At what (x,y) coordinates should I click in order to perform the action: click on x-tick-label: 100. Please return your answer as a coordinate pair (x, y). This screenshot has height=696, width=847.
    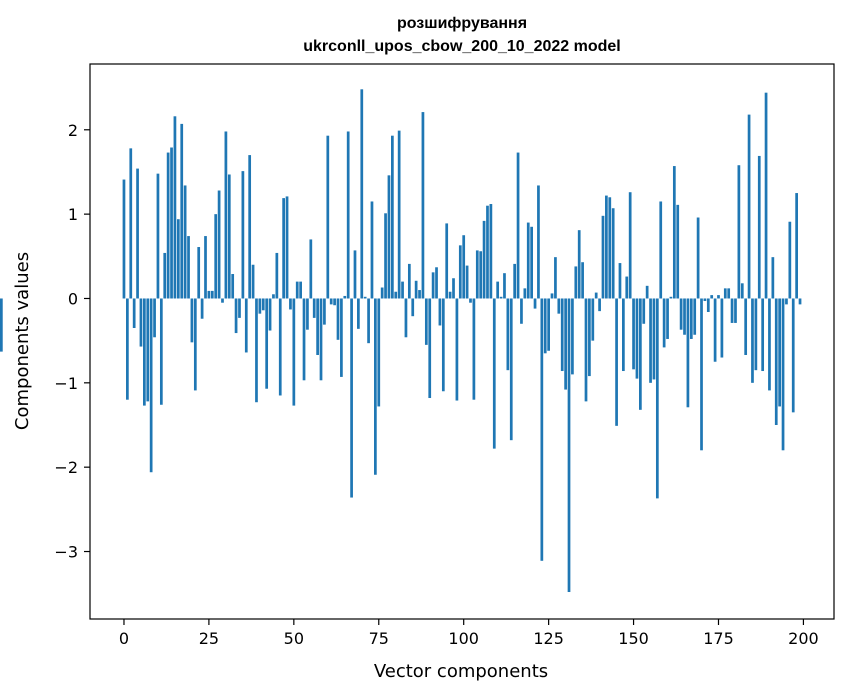
    Looking at the image, I should click on (463, 638).